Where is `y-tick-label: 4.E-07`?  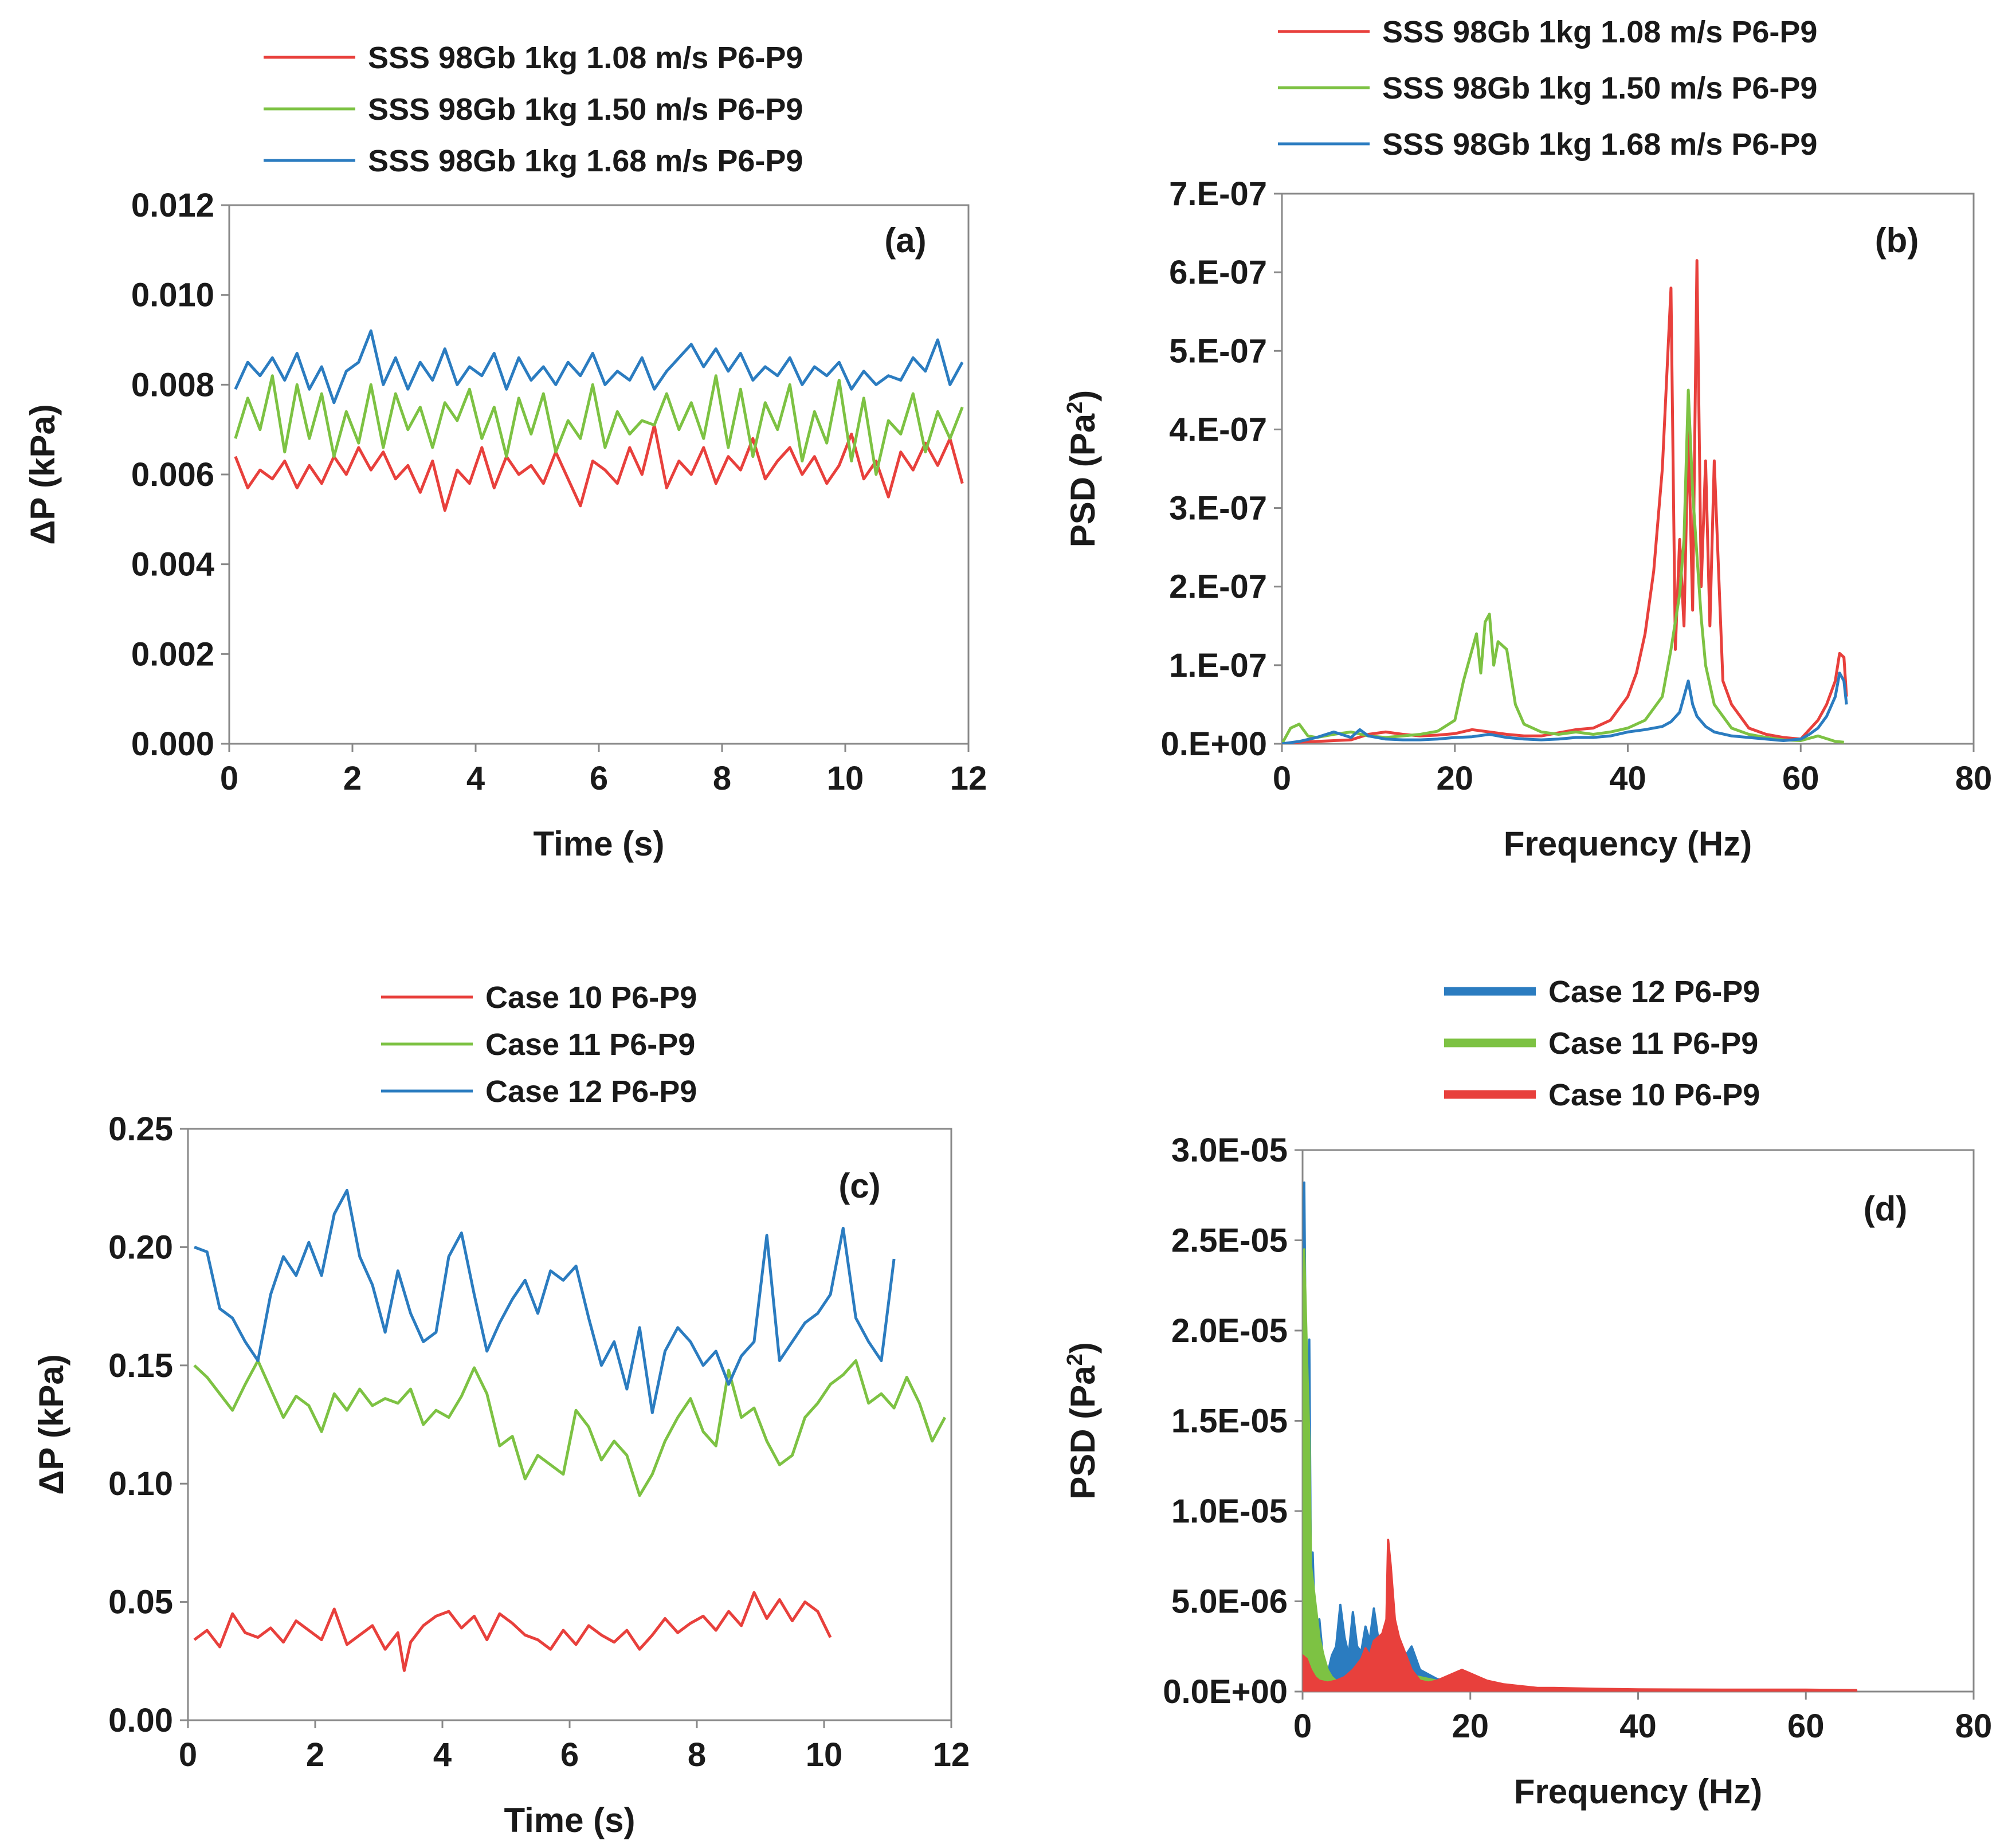 y-tick-label: 4.E-07 is located at coordinates (1218, 429).